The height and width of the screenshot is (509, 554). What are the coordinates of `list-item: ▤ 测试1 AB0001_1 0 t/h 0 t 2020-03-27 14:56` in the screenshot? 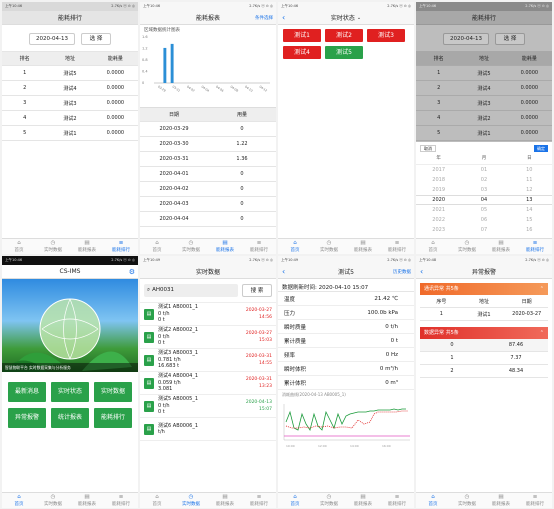 It's located at (208, 314).